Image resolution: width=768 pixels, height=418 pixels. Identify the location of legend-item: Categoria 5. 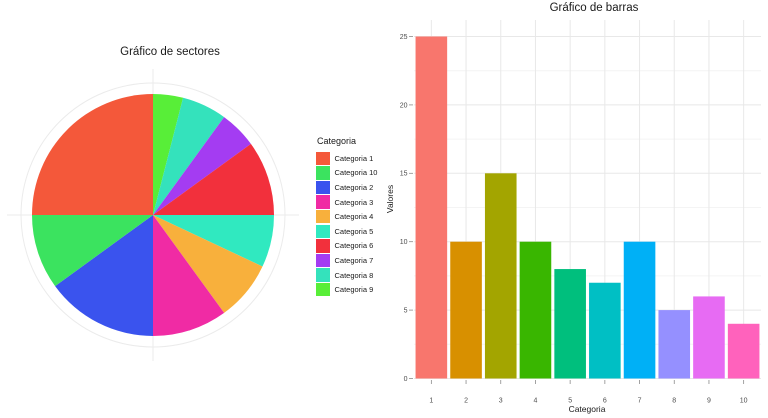
(346, 231).